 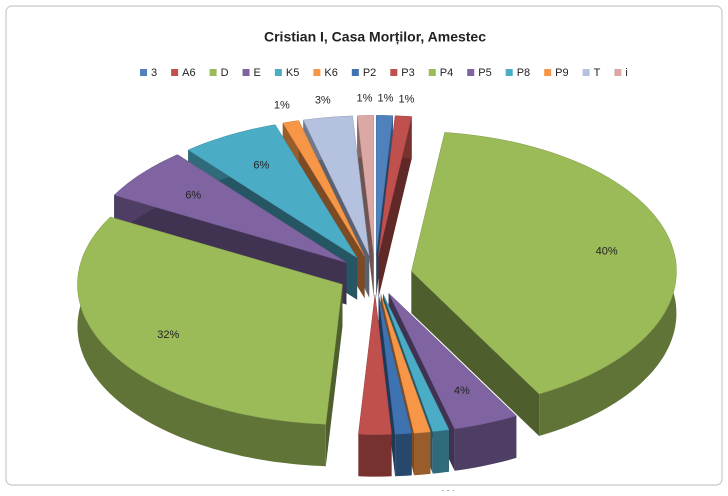 What do you see at coordinates (607, 252) in the screenshot?
I see `data-label: 40%` at bounding box center [607, 252].